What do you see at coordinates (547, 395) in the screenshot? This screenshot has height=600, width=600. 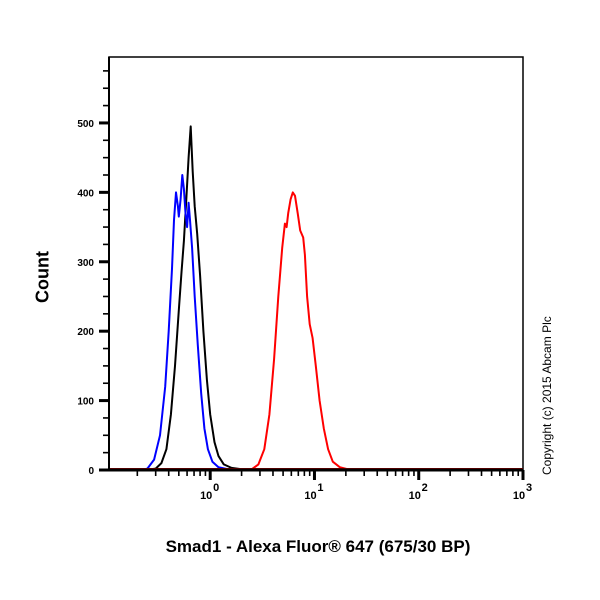 I see `copyright-notice: Copyright (c) 2015 Abcam Plc` at bounding box center [547, 395].